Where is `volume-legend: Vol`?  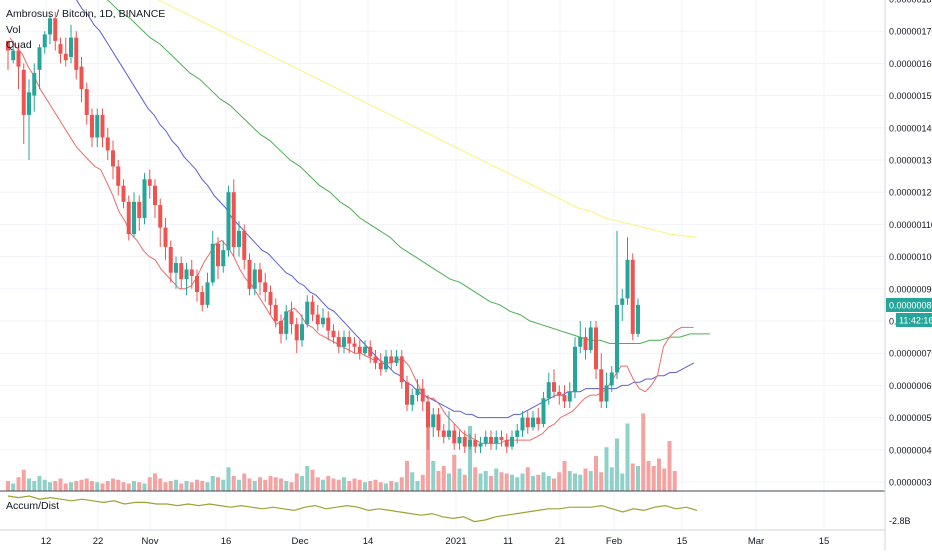 volume-legend: Vol is located at coordinates (13, 30).